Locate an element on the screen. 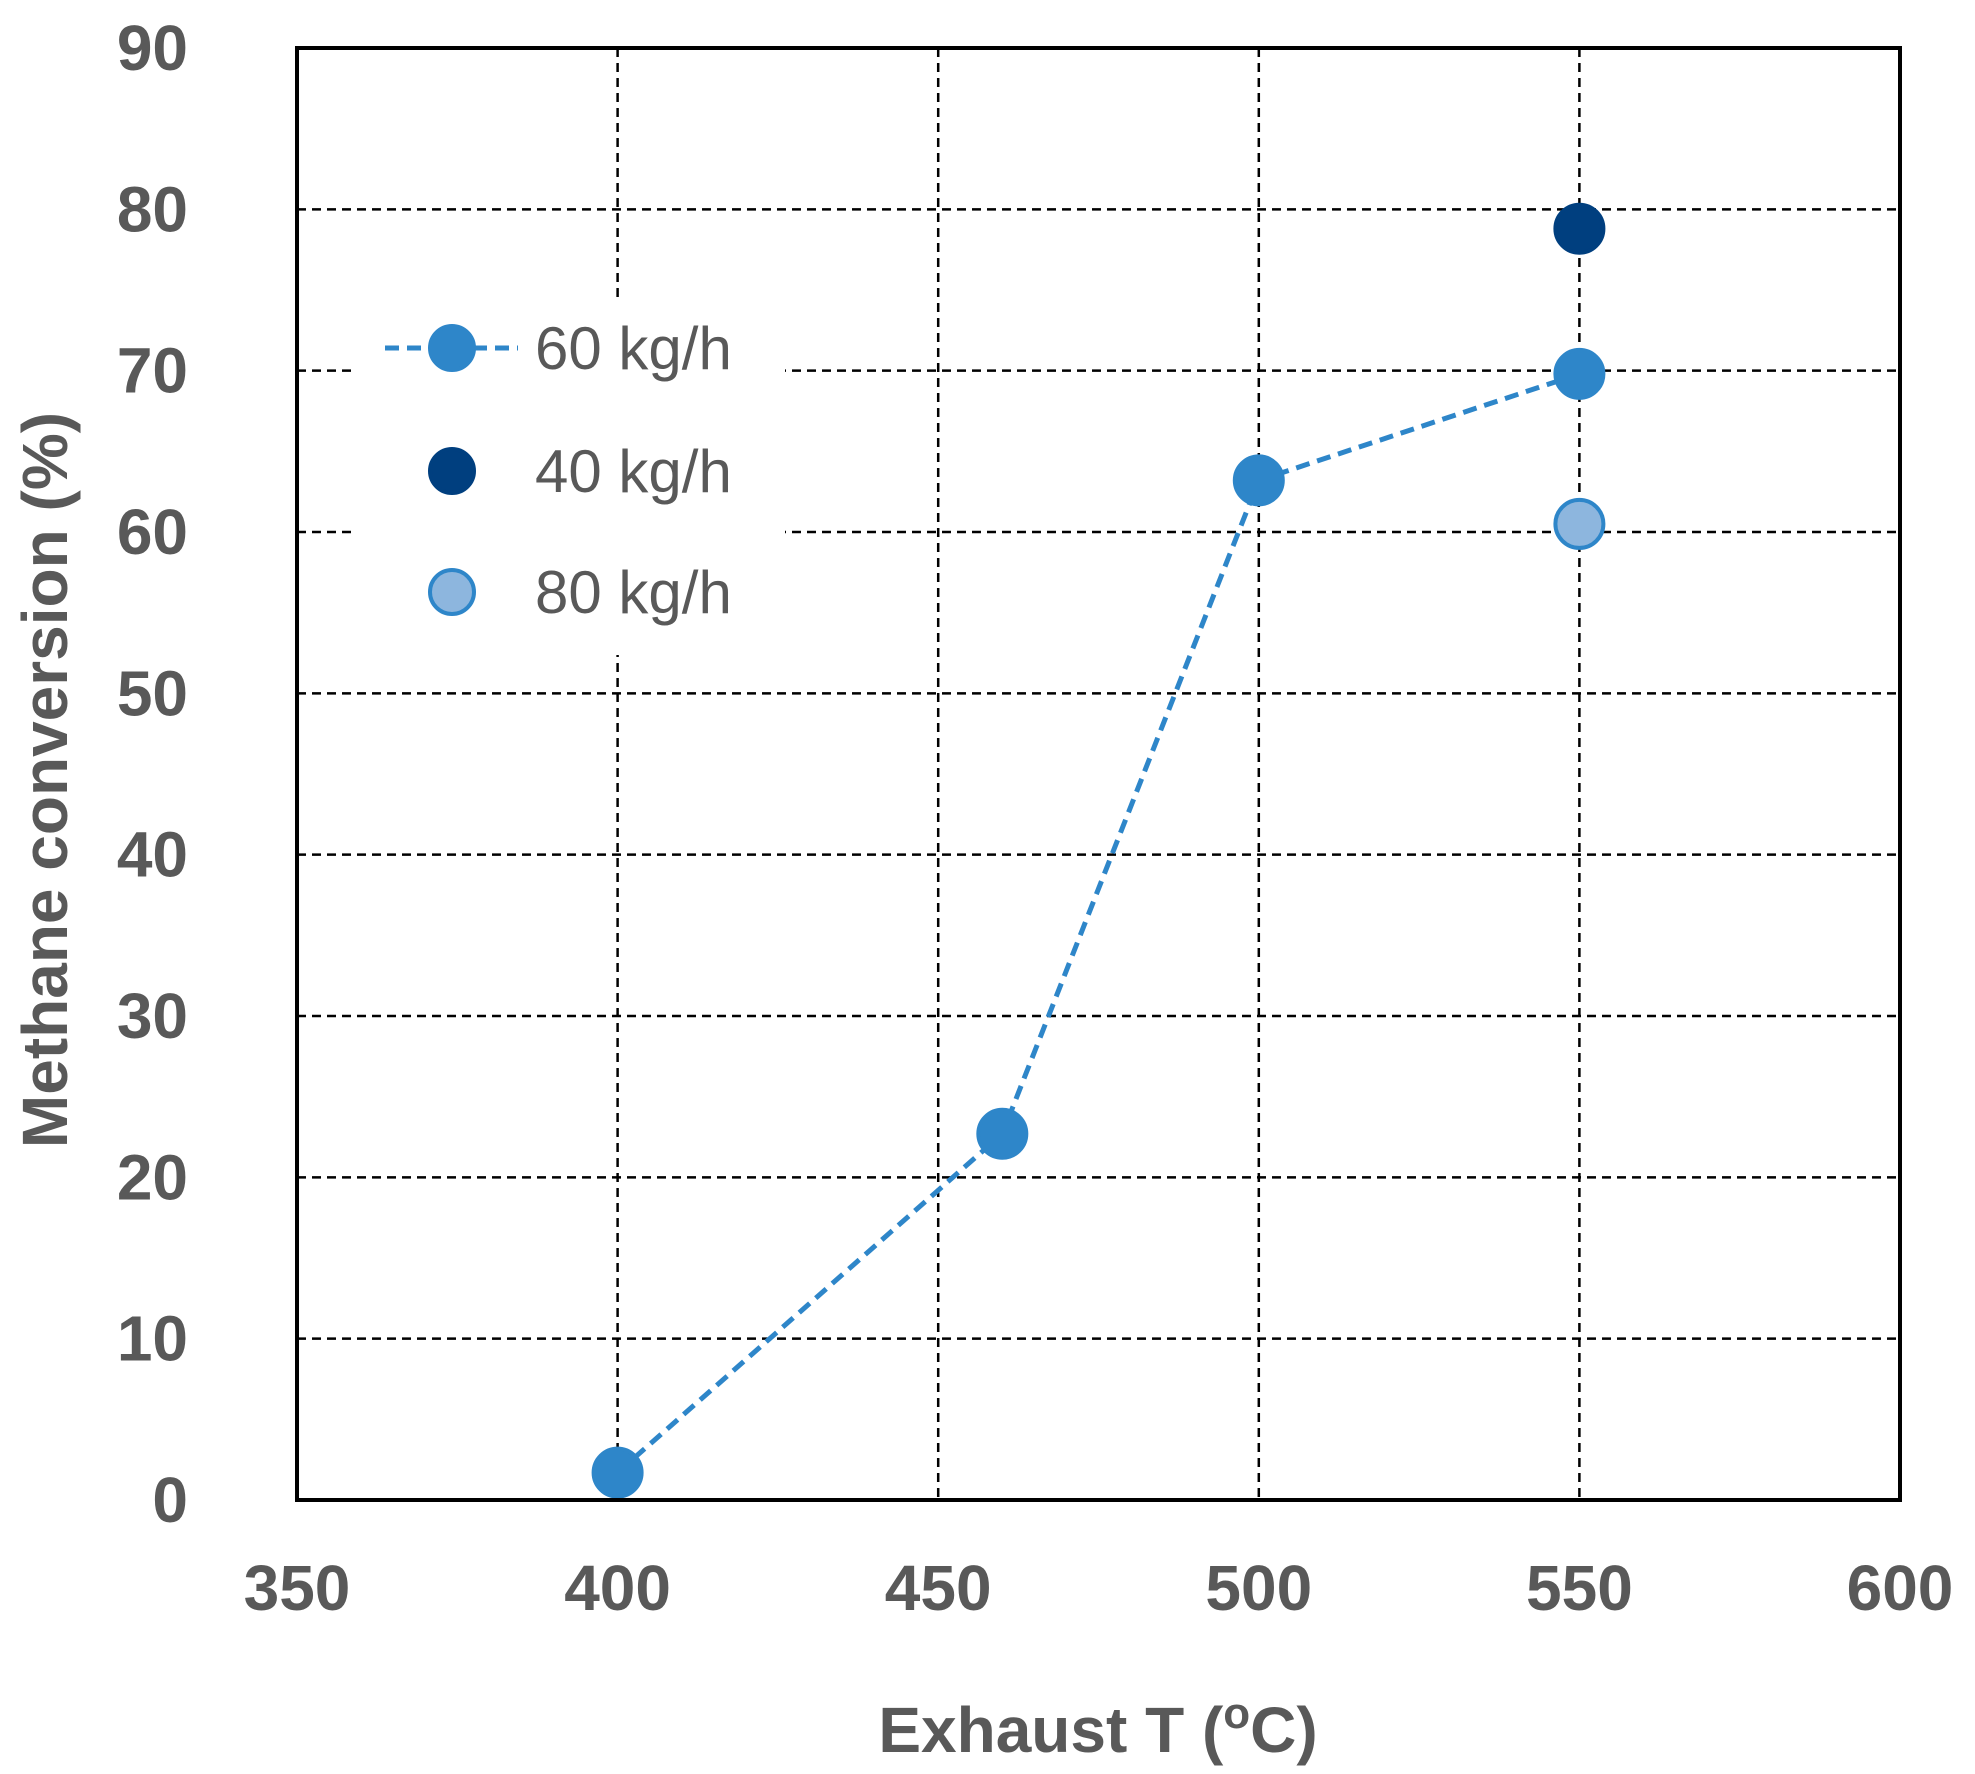 The width and height of the screenshot is (1975, 1774). y-tick-label: 80 is located at coordinates (152, 209).